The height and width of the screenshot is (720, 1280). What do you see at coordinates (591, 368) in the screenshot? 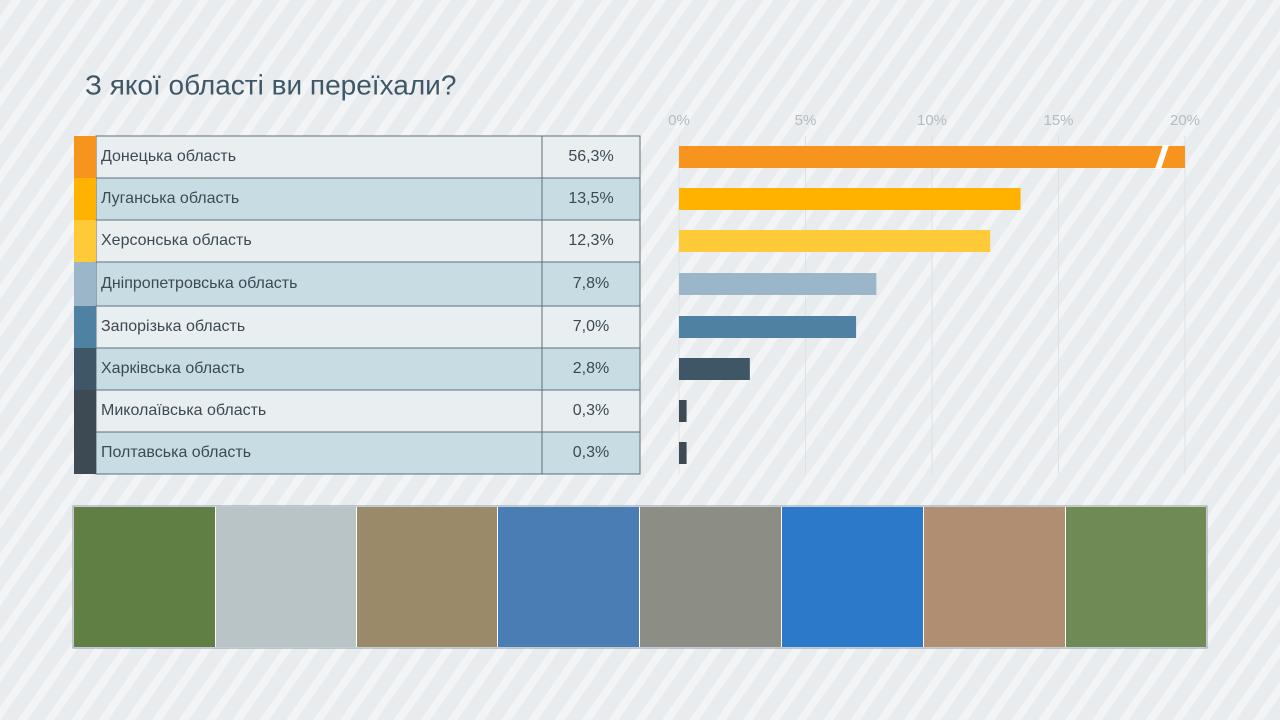
I see `value-label: 2,8%` at bounding box center [591, 368].